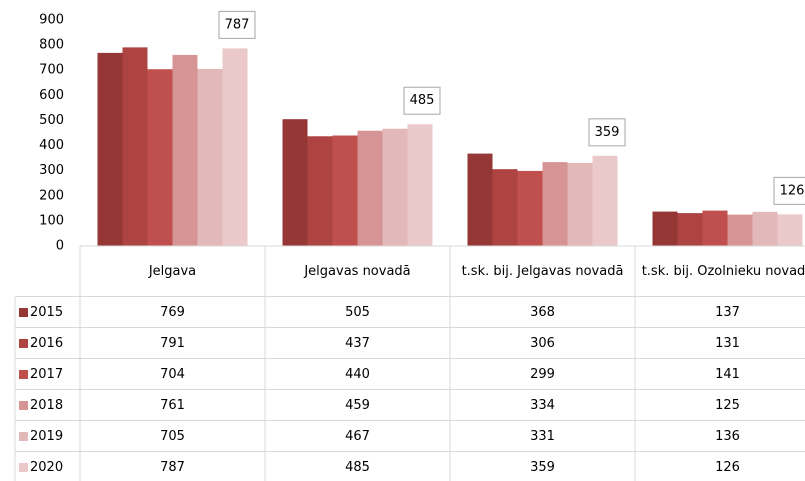 The height and width of the screenshot is (481, 805). I want to click on table-value: 359, so click(542, 467).